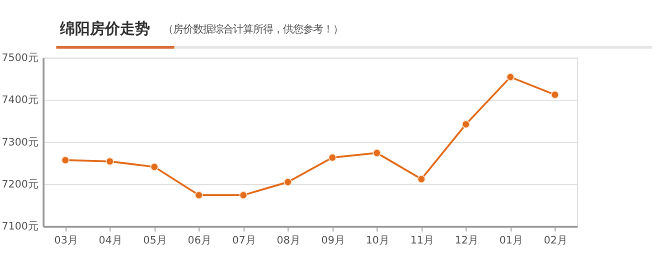 This screenshot has width=654, height=276. Describe the element at coordinates (20, 58) in the screenshot. I see `y-tick-label: 7500元` at that location.